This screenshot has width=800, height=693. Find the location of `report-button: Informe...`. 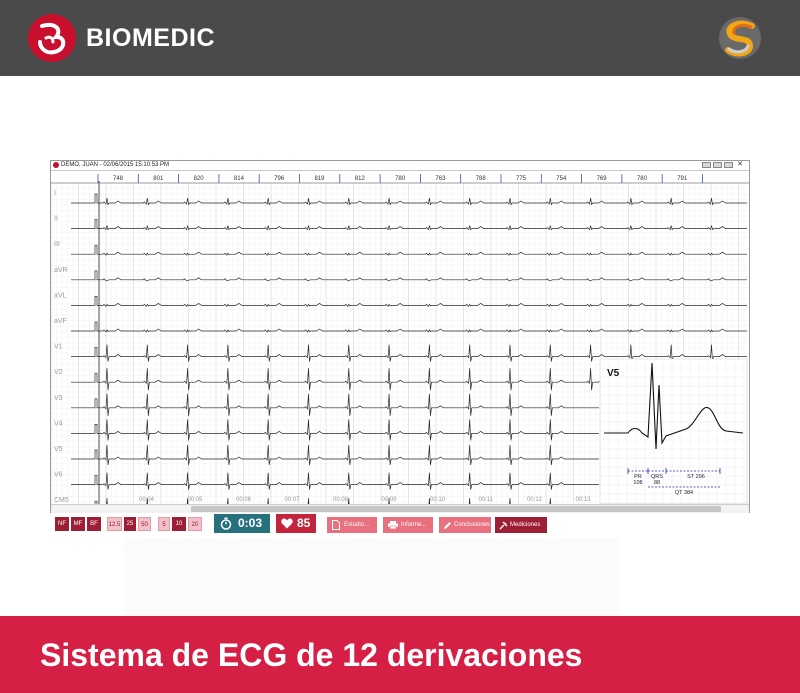

report-button: Informe... is located at coordinates (408, 525).